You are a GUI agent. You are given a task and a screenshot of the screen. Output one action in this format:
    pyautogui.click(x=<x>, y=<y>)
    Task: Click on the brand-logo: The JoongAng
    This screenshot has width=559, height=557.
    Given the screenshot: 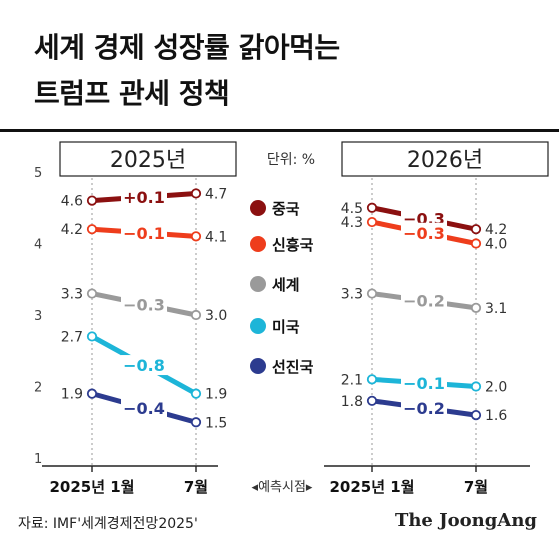 What is the action you would take?
    pyautogui.click(x=465, y=520)
    